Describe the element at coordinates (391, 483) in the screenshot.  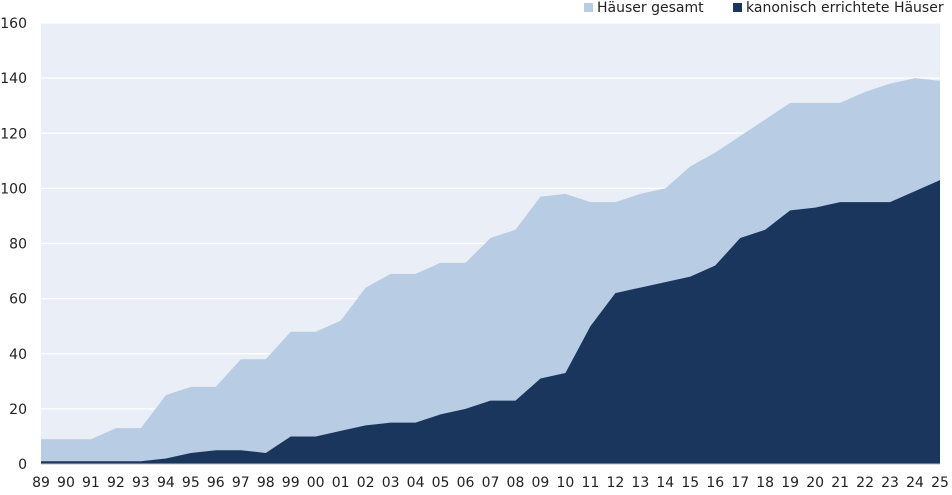
I see `x-tick-label-03: 03` at that location.